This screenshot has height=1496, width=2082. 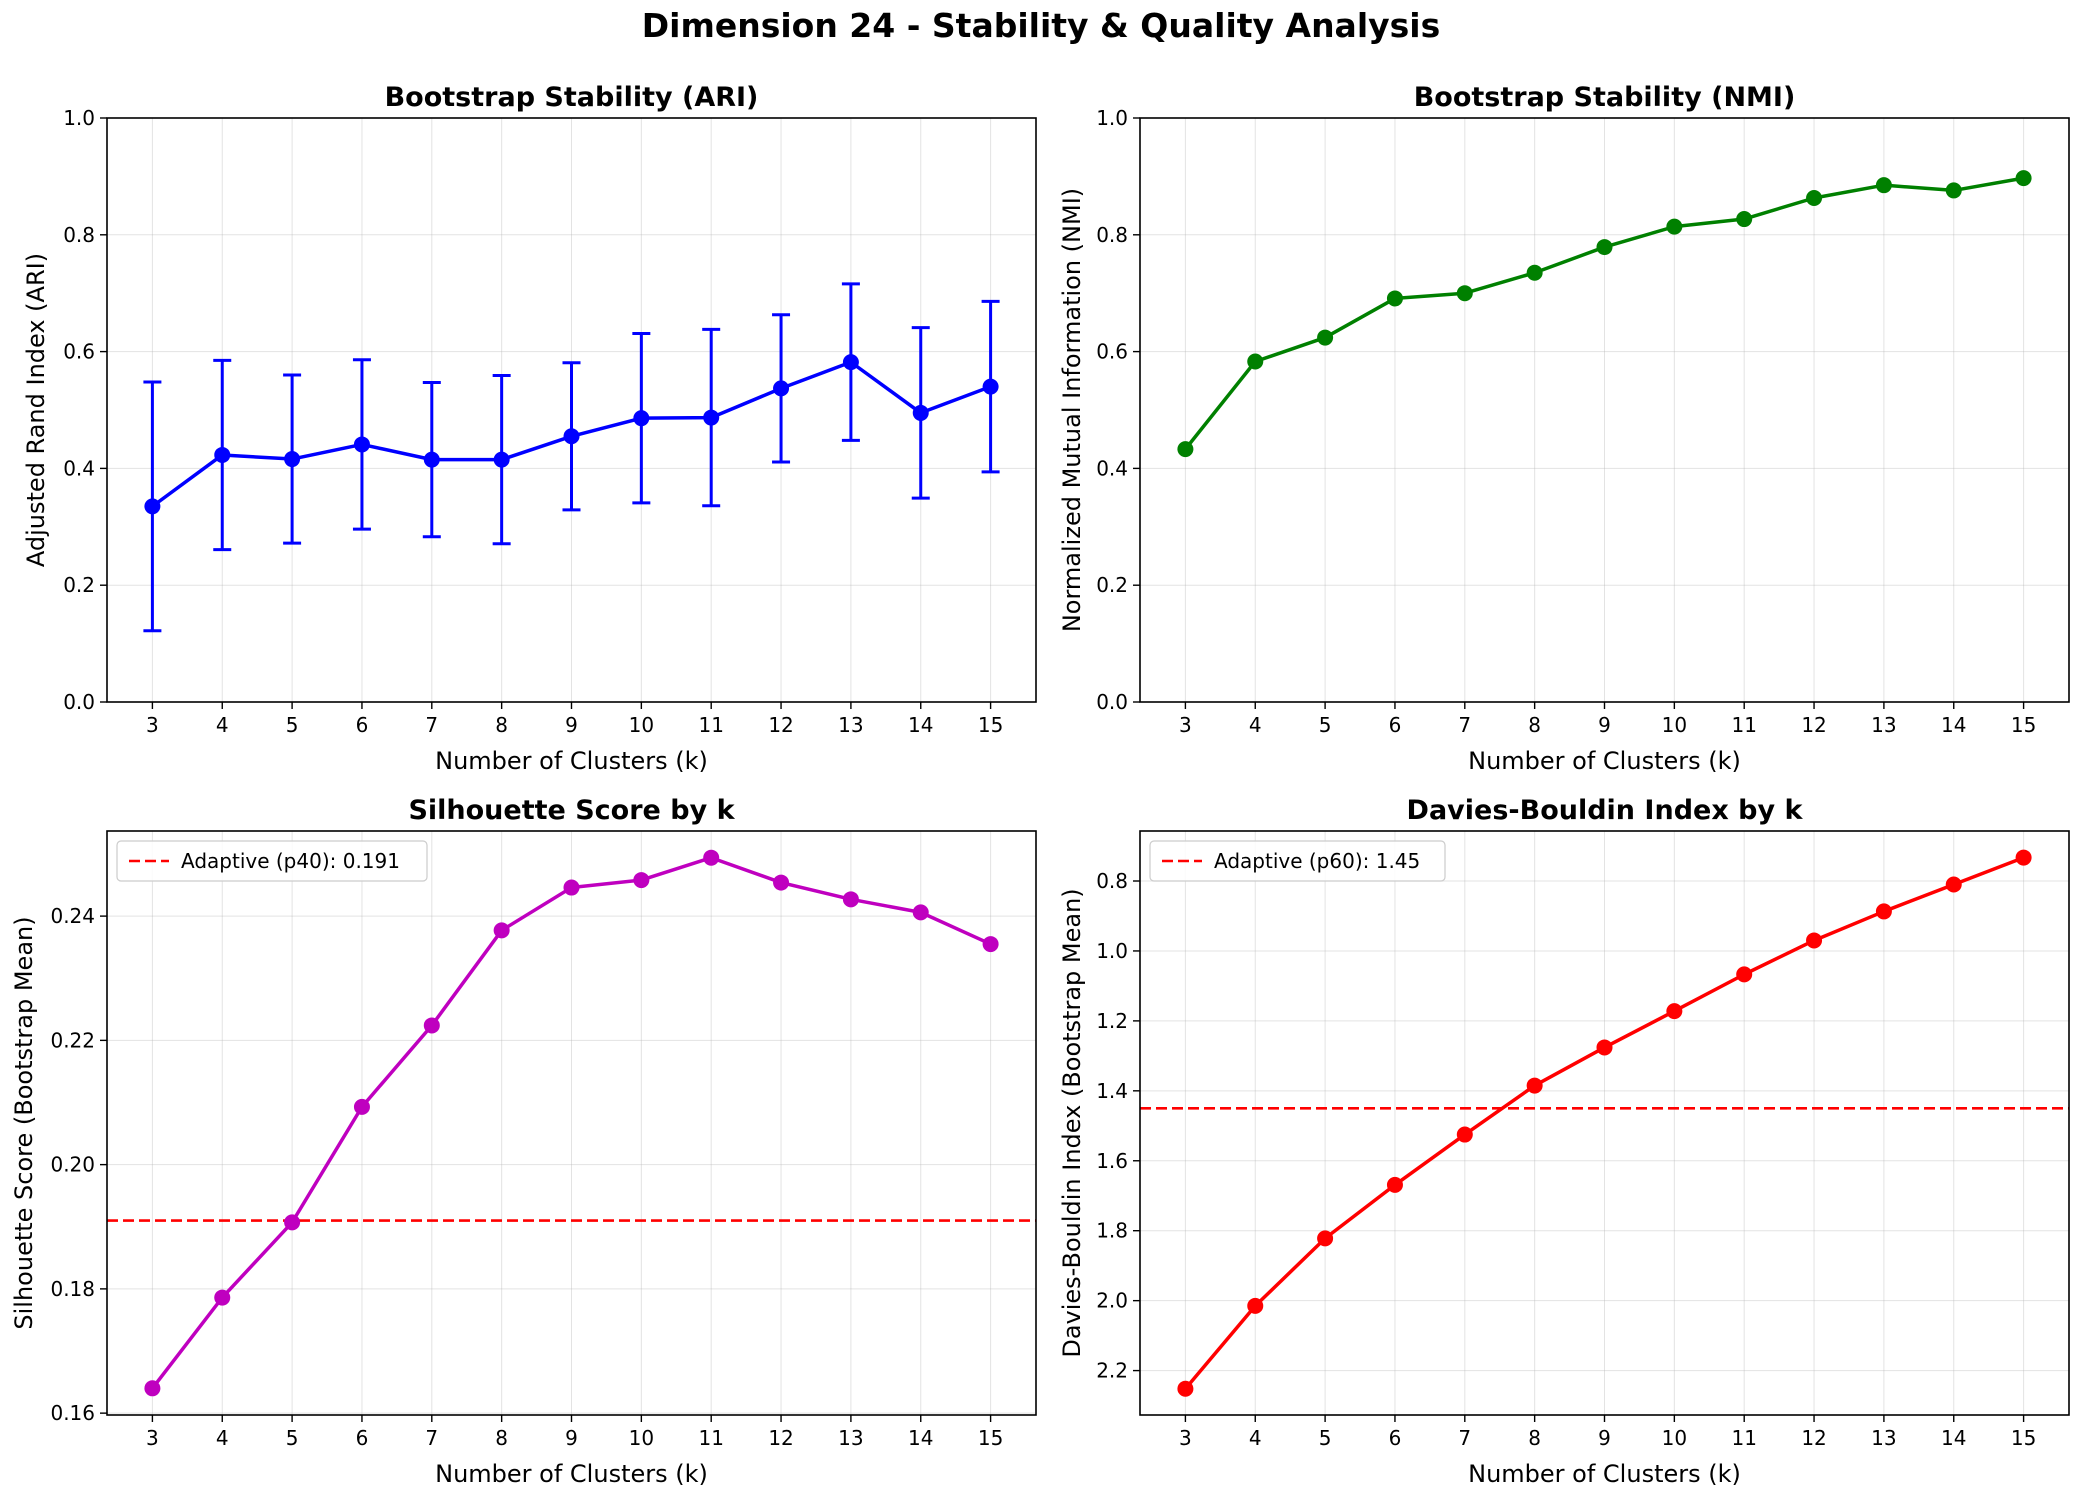 What do you see at coordinates (79, 118) in the screenshot?
I see `ari-ytick-label: 1.0` at bounding box center [79, 118].